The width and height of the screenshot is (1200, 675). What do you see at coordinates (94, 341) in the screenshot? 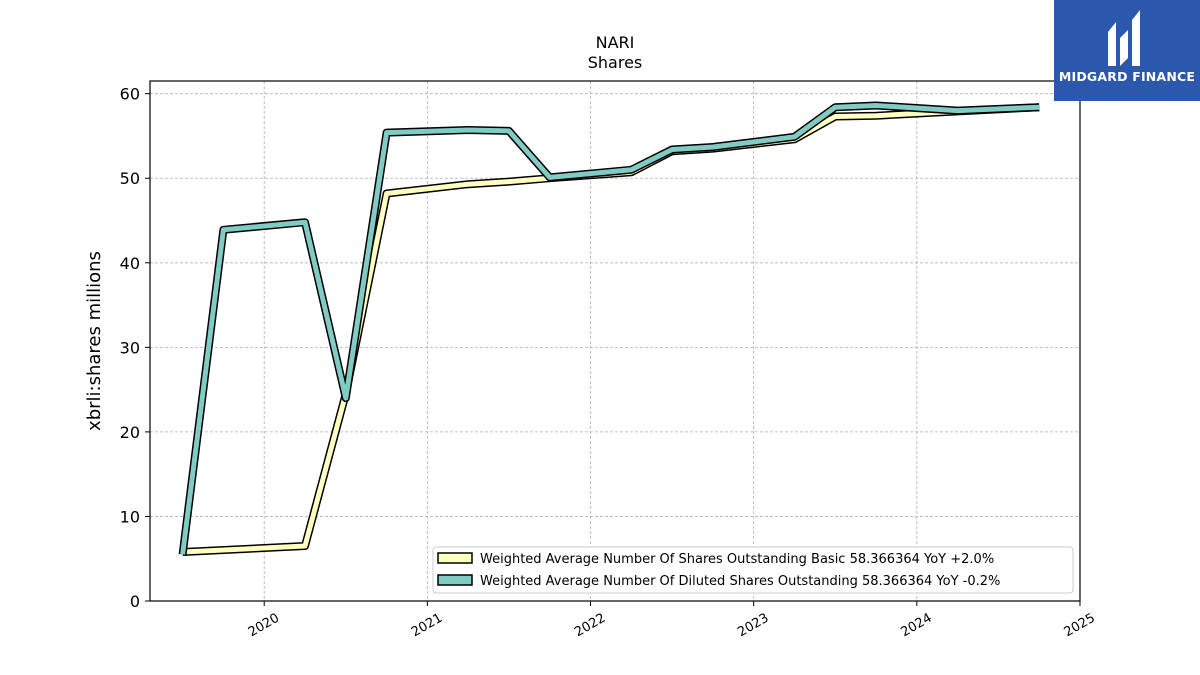
I see `y-axis-label: xbrli:shares millions` at bounding box center [94, 341].